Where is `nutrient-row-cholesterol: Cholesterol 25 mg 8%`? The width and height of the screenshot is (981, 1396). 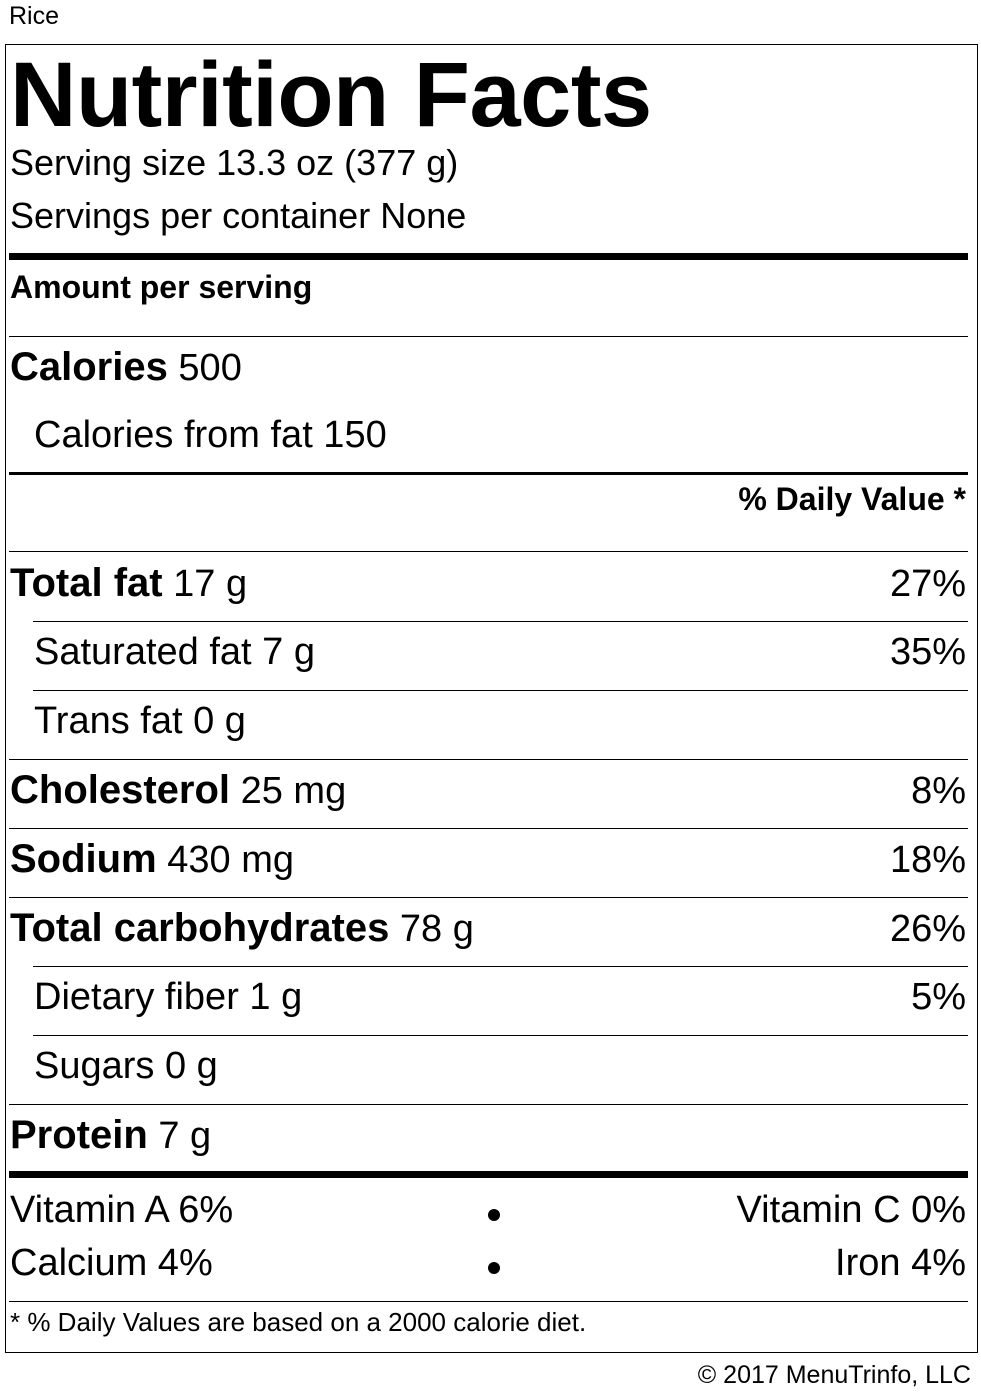
nutrient-row-cholesterol: Cholesterol 25 mg 8% is located at coordinates (488, 790).